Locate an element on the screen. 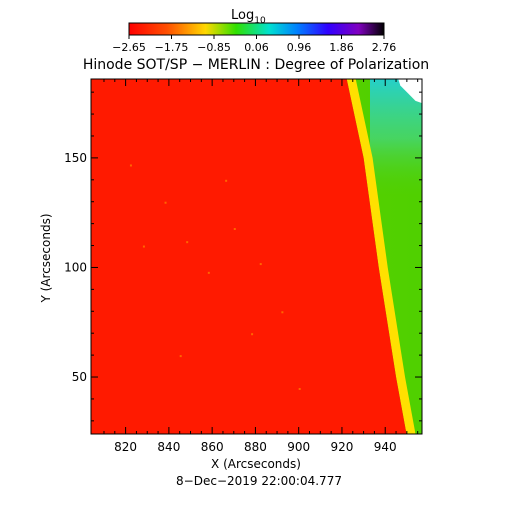 The height and width of the screenshot is (512, 512). off-limb-top-shade is located at coordinates (396, 139).